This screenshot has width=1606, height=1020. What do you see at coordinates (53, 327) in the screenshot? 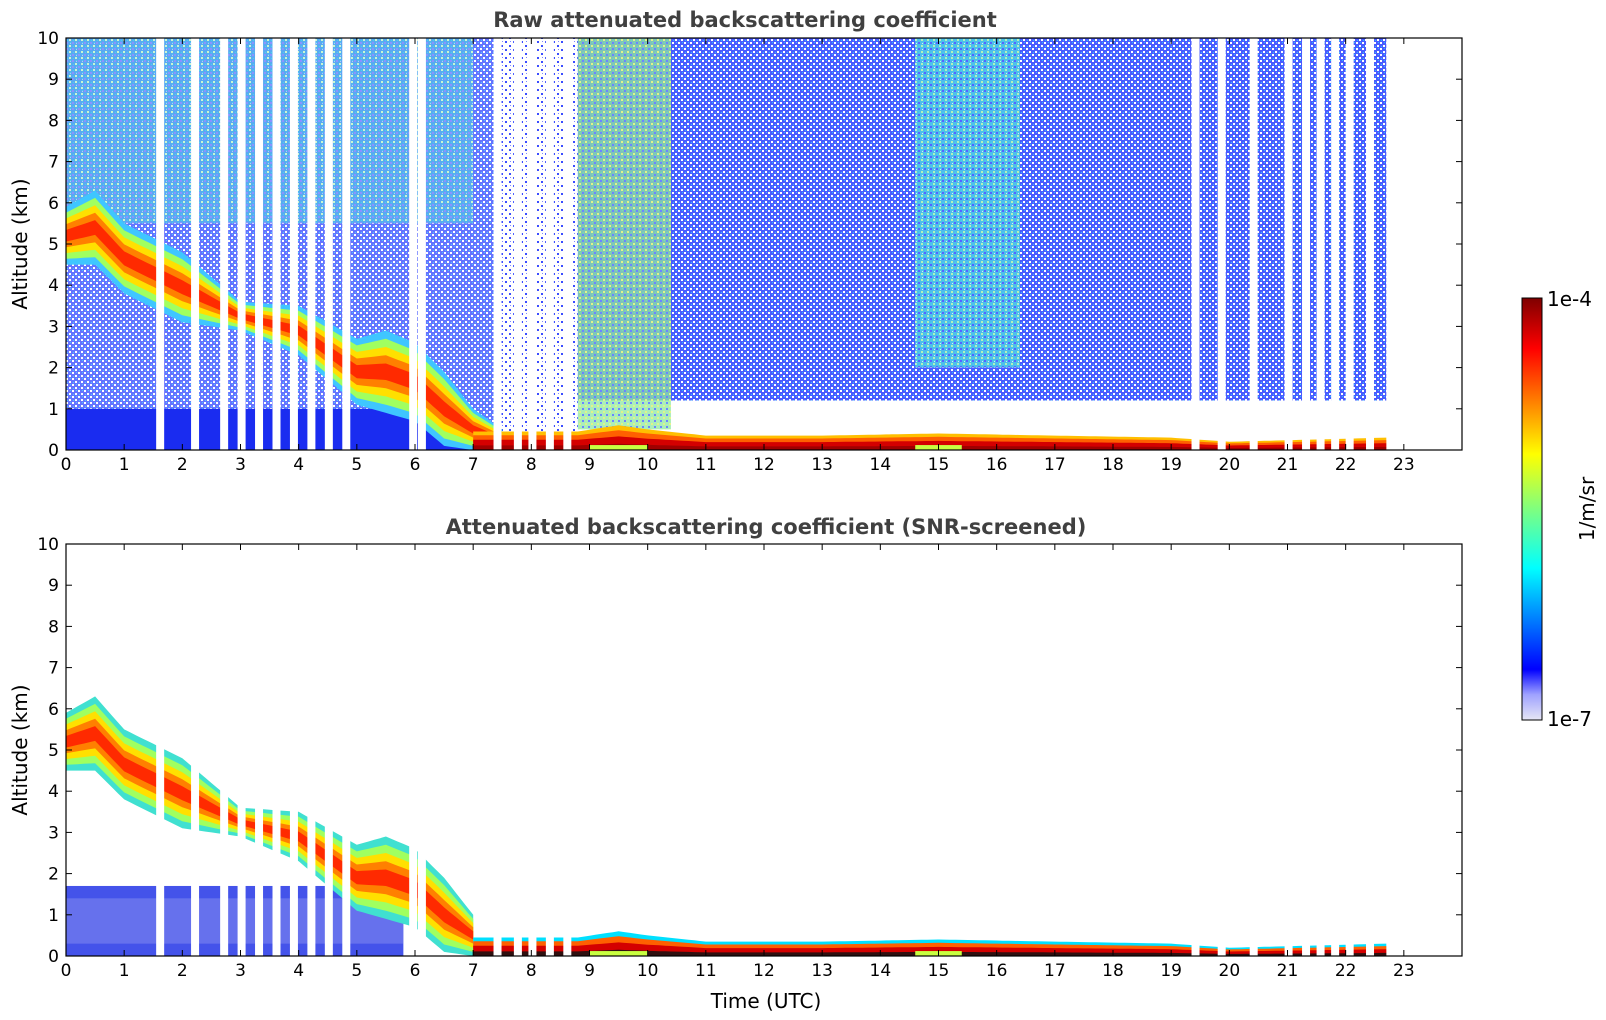
I see `y-tick-label: 3` at bounding box center [53, 327].